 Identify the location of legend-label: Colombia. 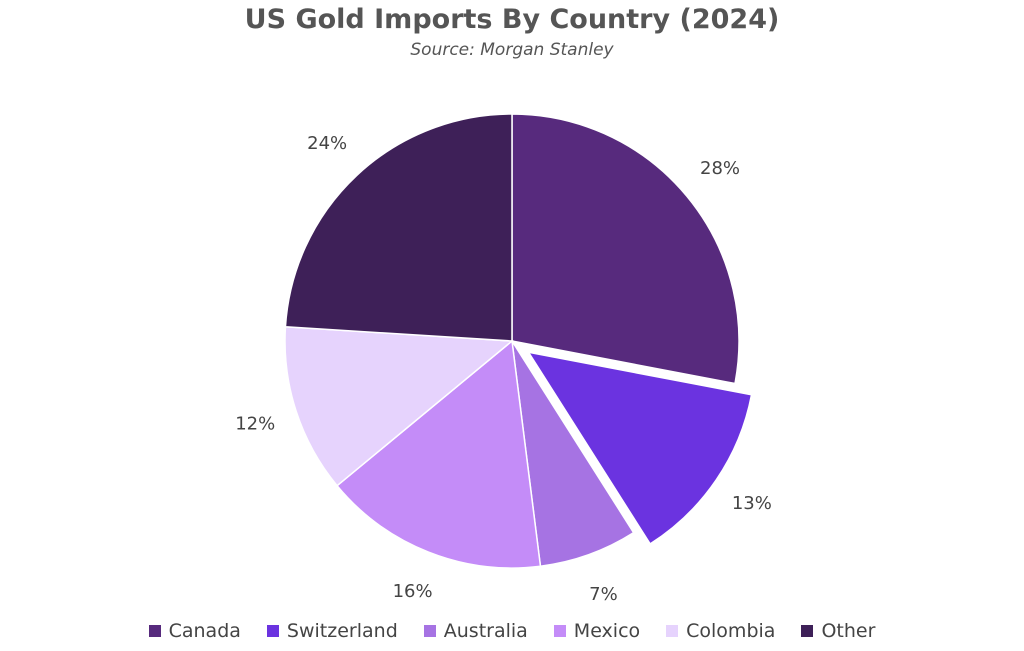
(731, 631).